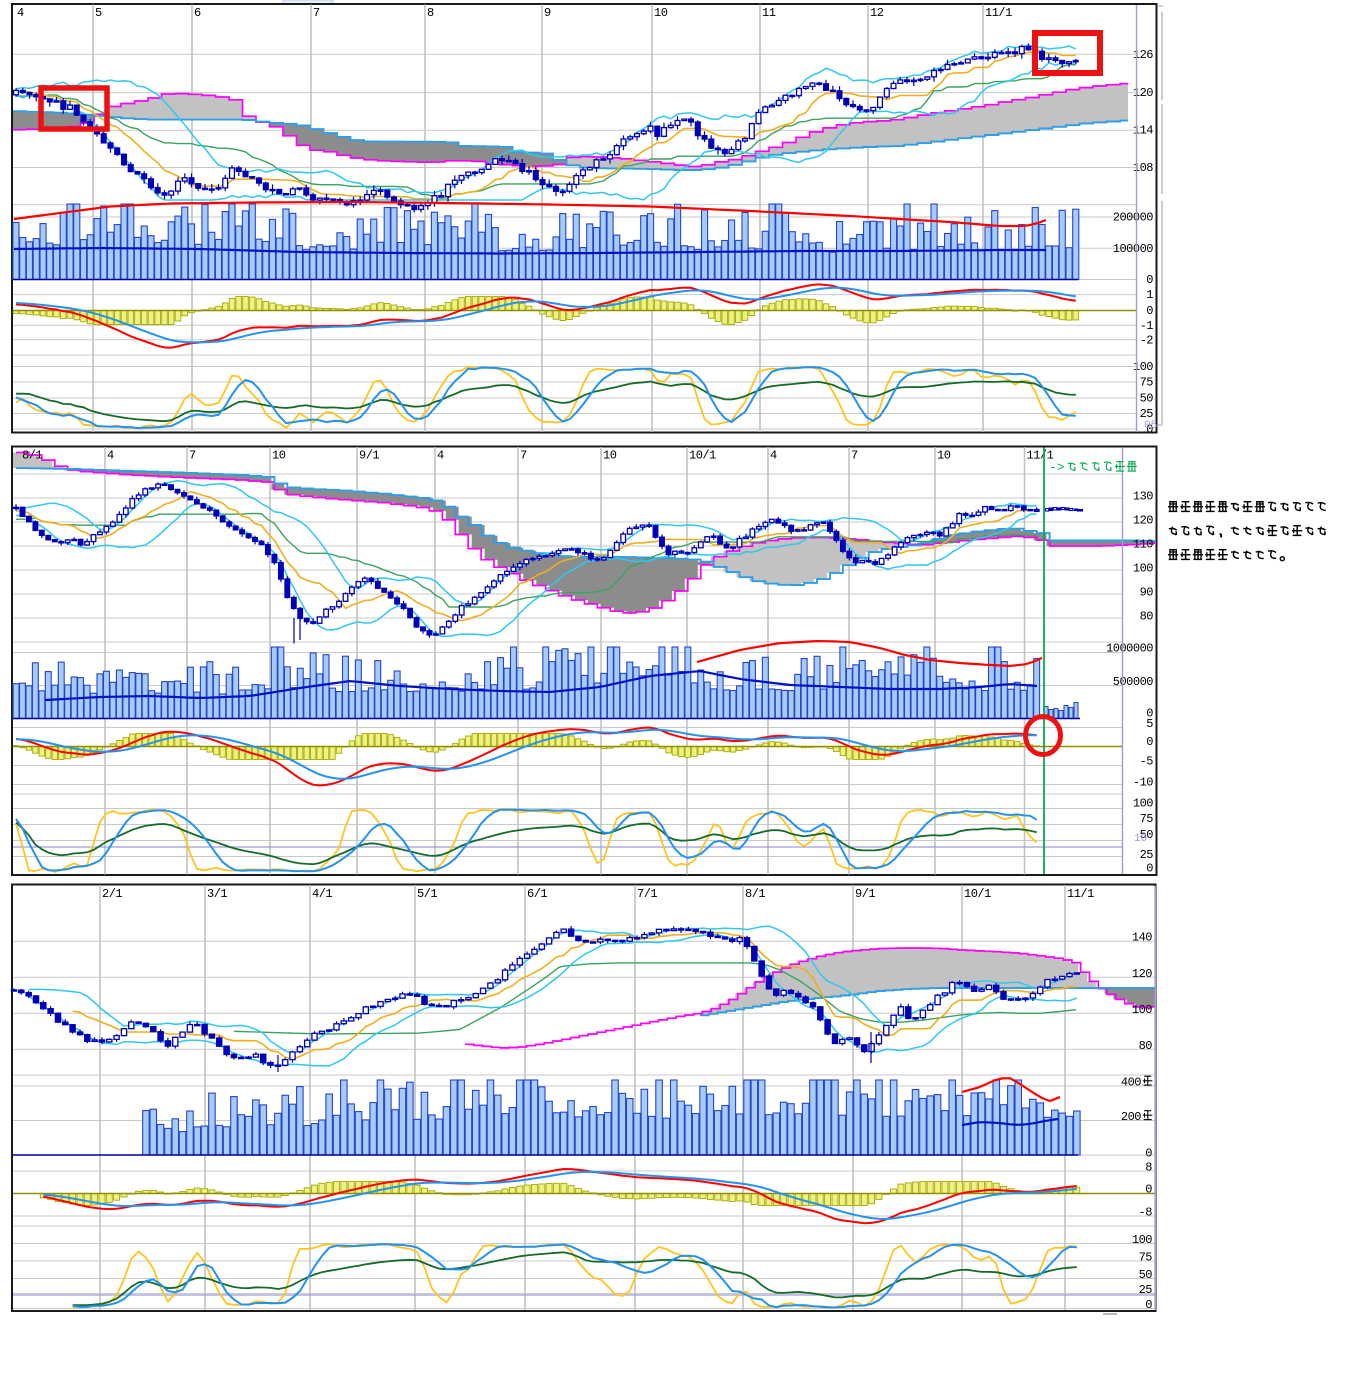 The height and width of the screenshot is (1384, 1366). Describe the element at coordinates (1146, 1213) in the screenshot. I see `svg-text: -8` at that location.